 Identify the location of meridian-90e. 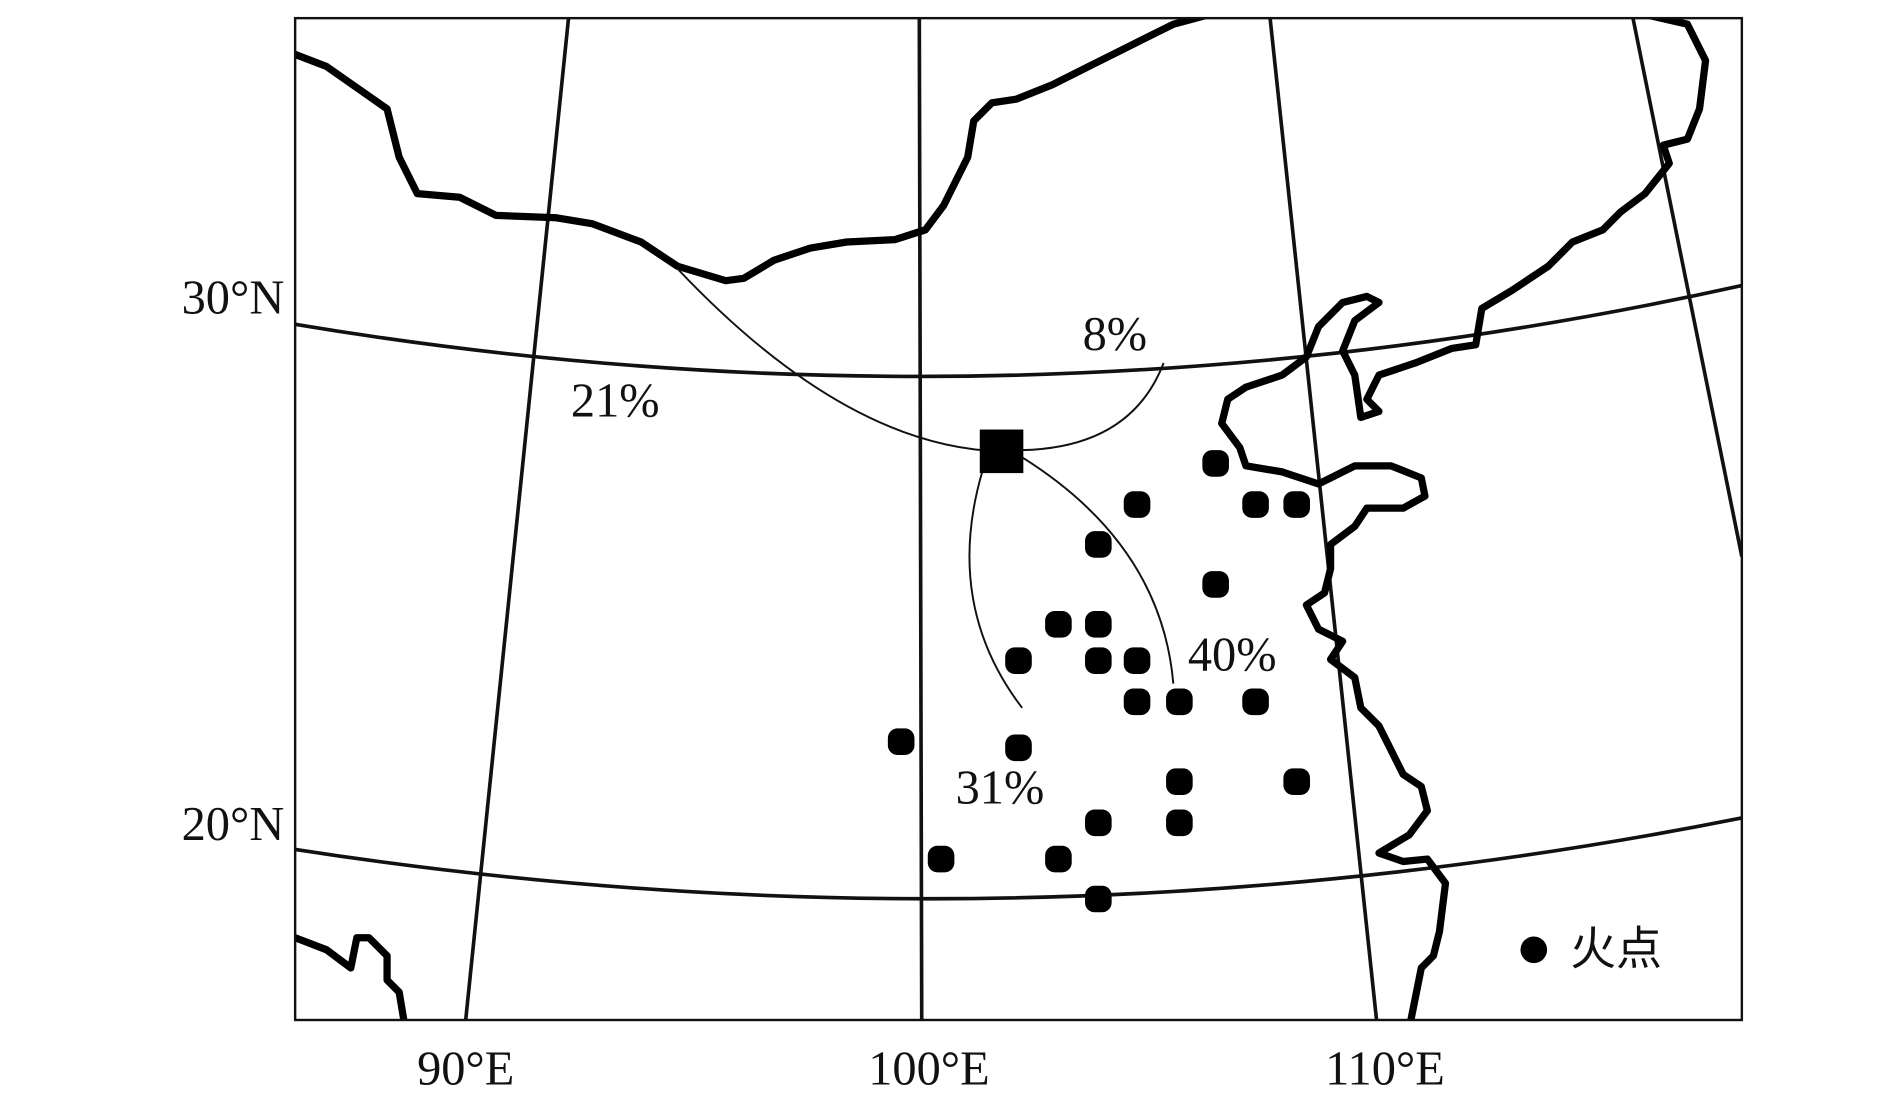
(517, 519).